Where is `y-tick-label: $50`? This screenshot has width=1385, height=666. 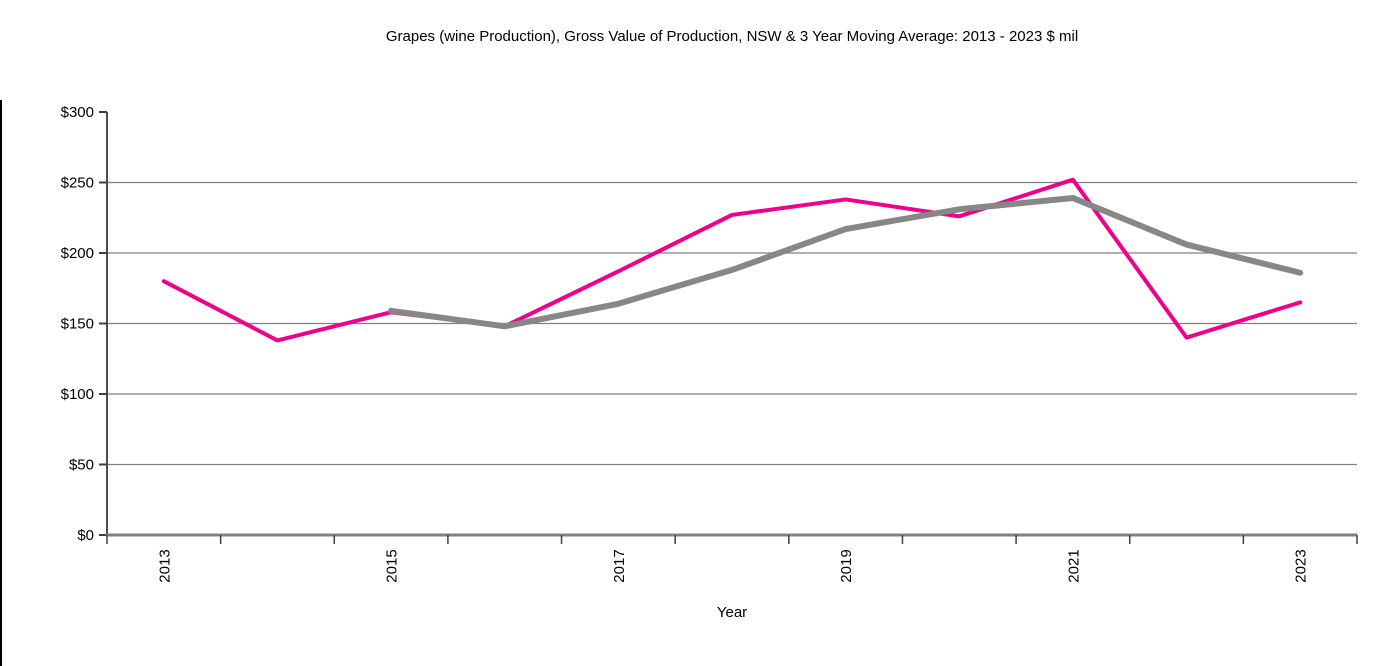 y-tick-label: $50 is located at coordinates (81, 465).